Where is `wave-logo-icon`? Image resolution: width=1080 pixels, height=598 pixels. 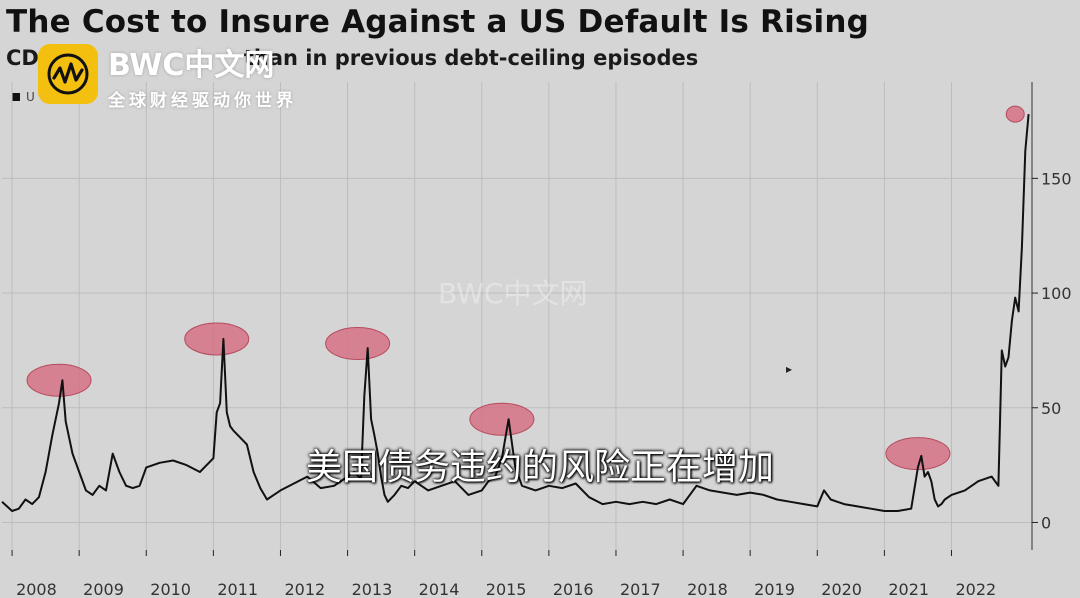
wave-logo-icon is located at coordinates (68, 74).